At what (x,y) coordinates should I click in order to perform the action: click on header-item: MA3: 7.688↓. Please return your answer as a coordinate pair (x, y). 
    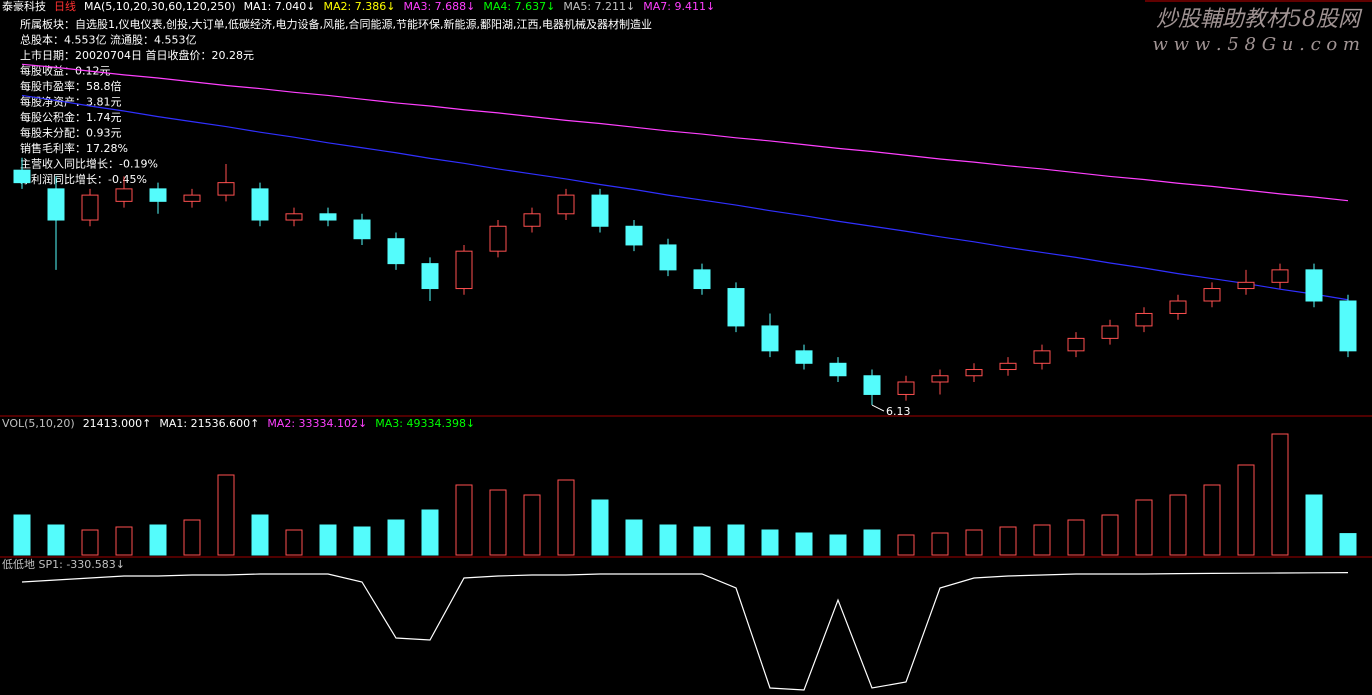
    Looking at the image, I should click on (439, 6).